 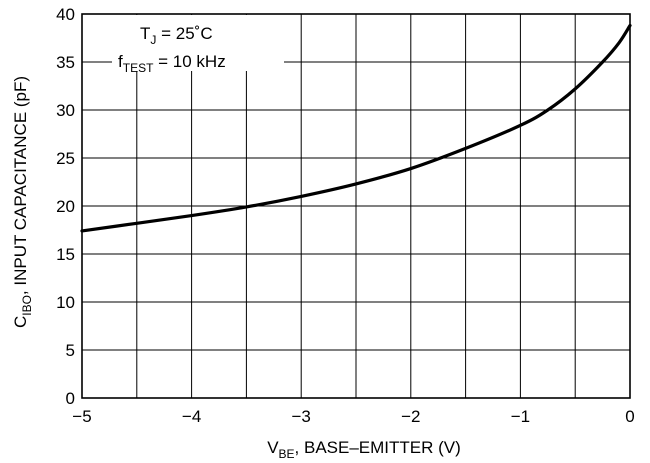 What do you see at coordinates (20, 185) in the screenshot?
I see `y-axis-label-rest: , INPUT CAPACITANCE (pF)` at bounding box center [20, 185].